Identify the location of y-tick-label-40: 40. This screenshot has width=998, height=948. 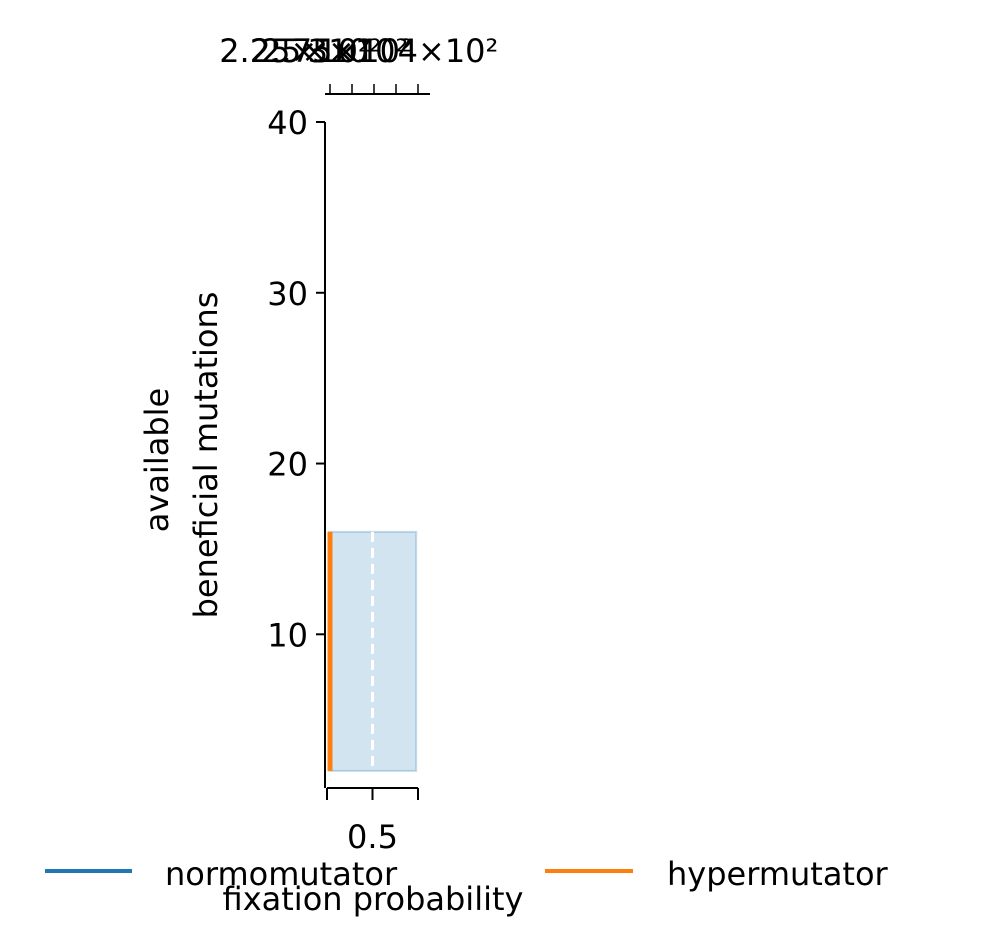
(287, 123).